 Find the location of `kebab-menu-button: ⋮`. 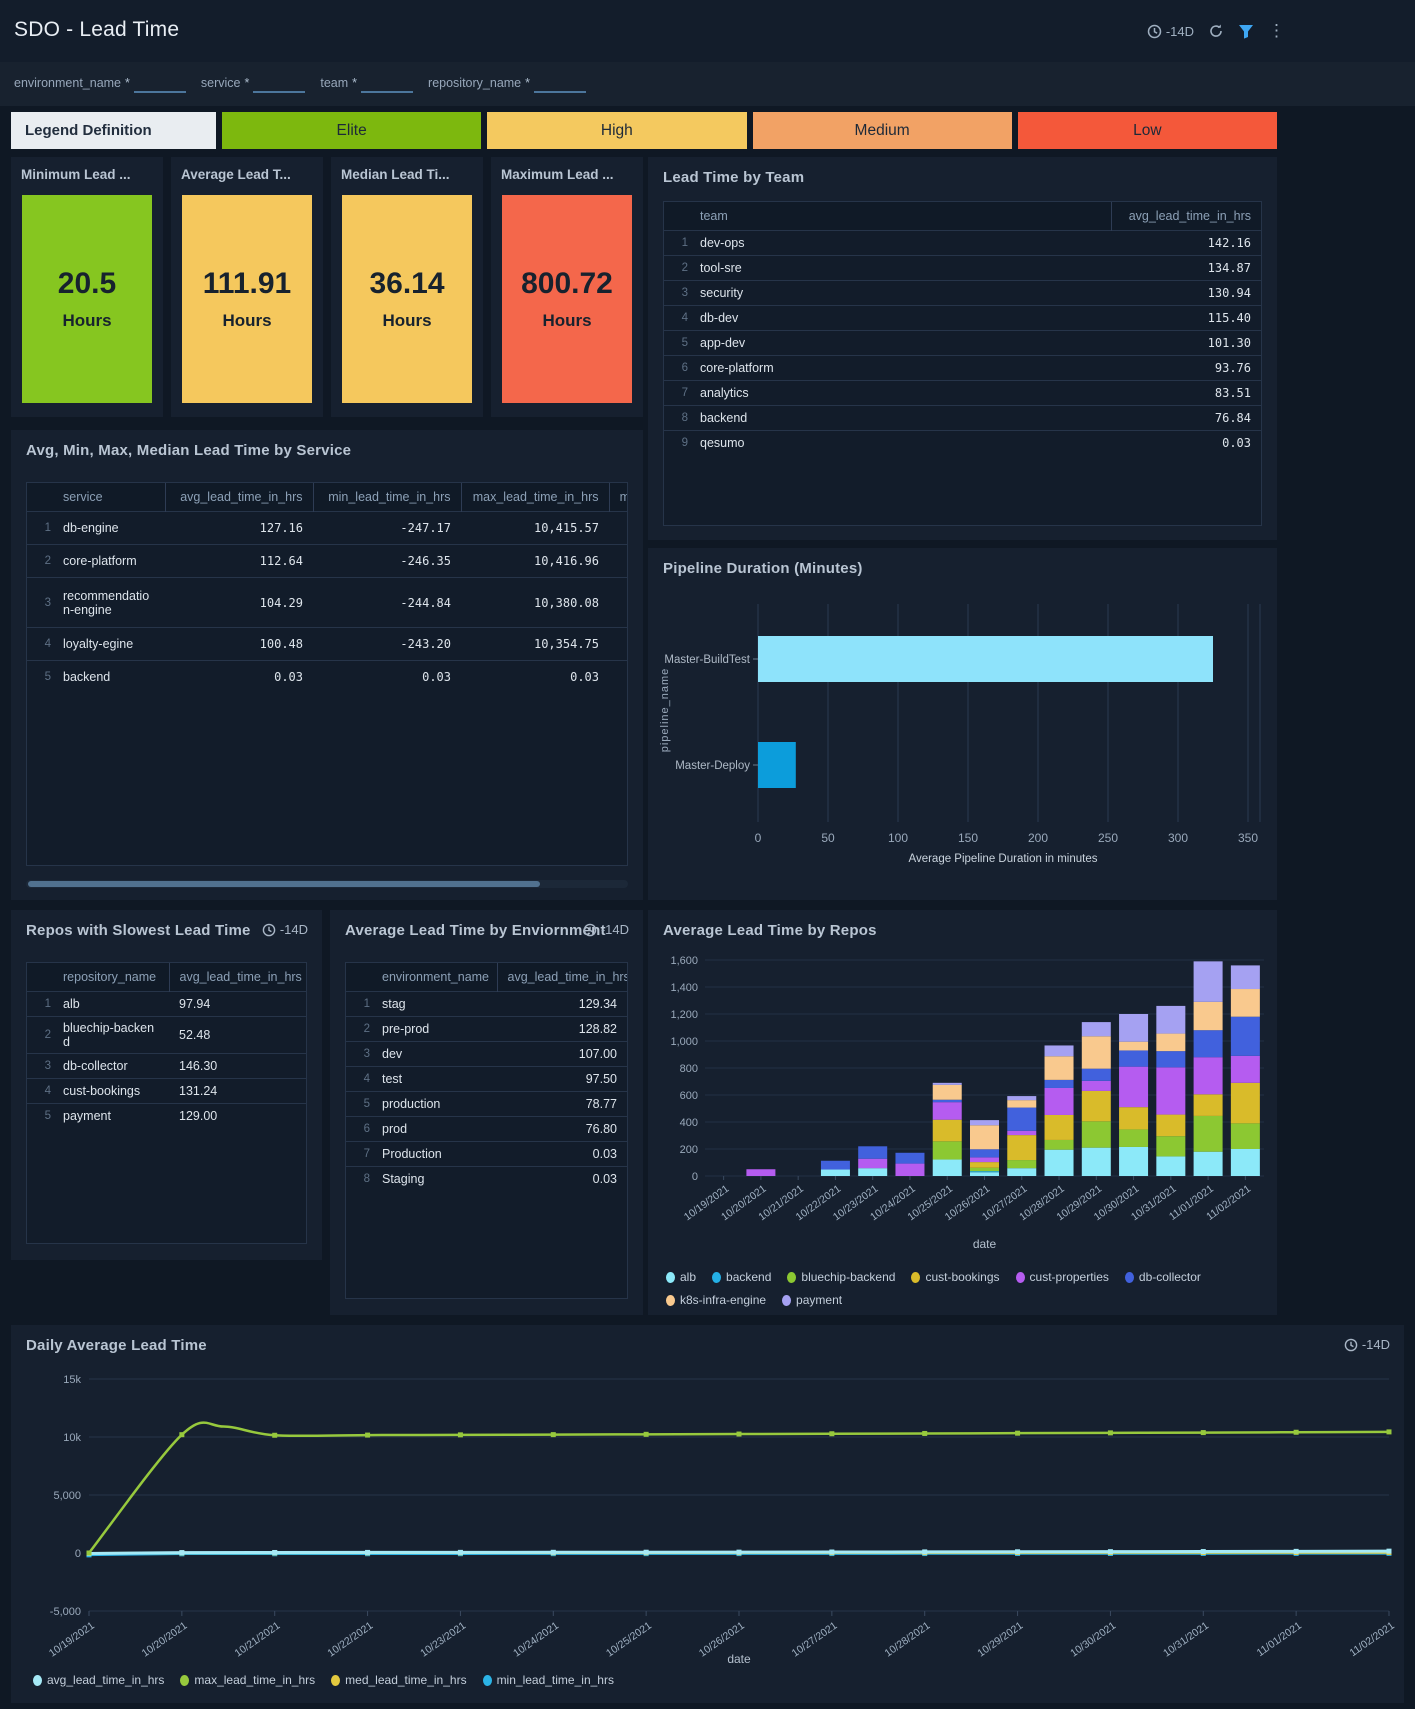

kebab-menu-button: ⋮ is located at coordinates (1276, 30).